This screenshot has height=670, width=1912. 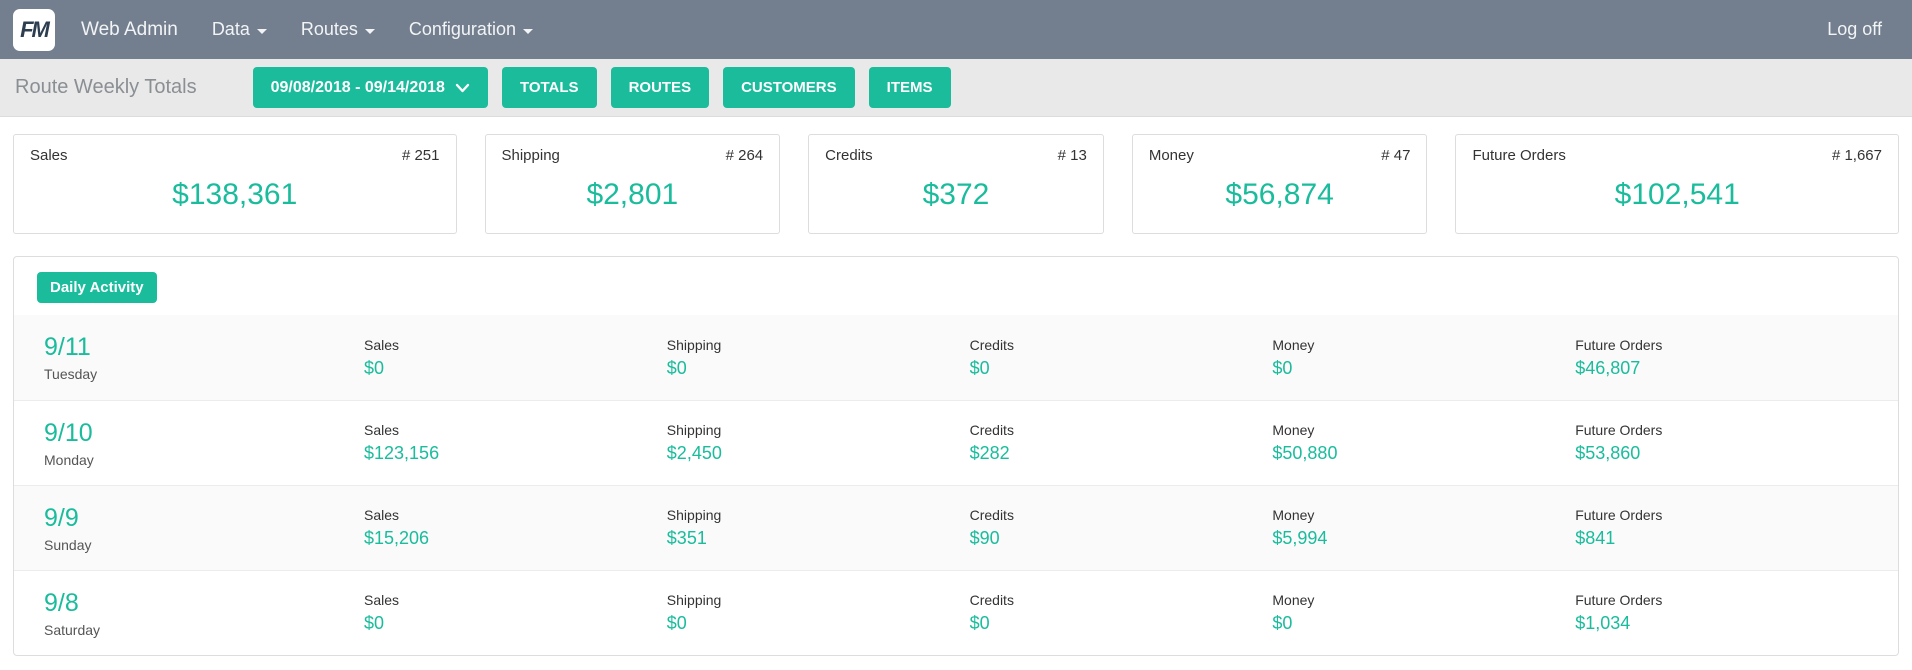 I want to click on row-date: 9/8, so click(x=61, y=602).